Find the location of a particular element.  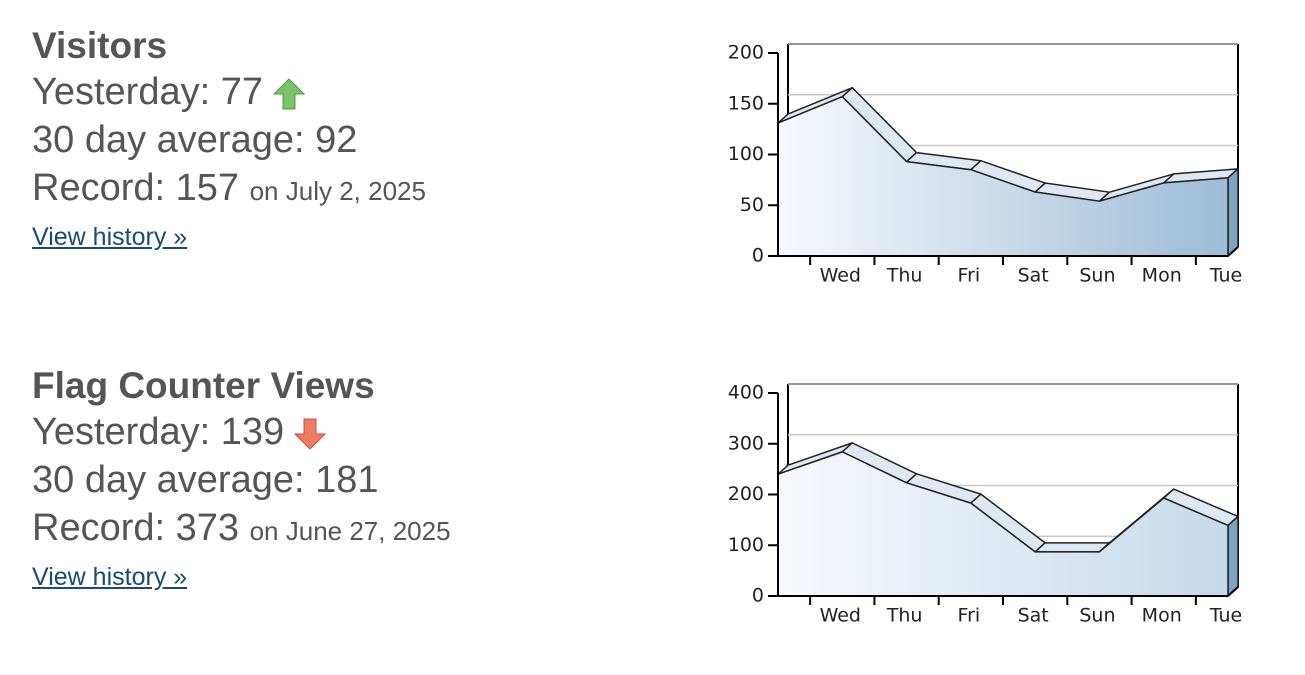

value: 77 is located at coordinates (242, 92).